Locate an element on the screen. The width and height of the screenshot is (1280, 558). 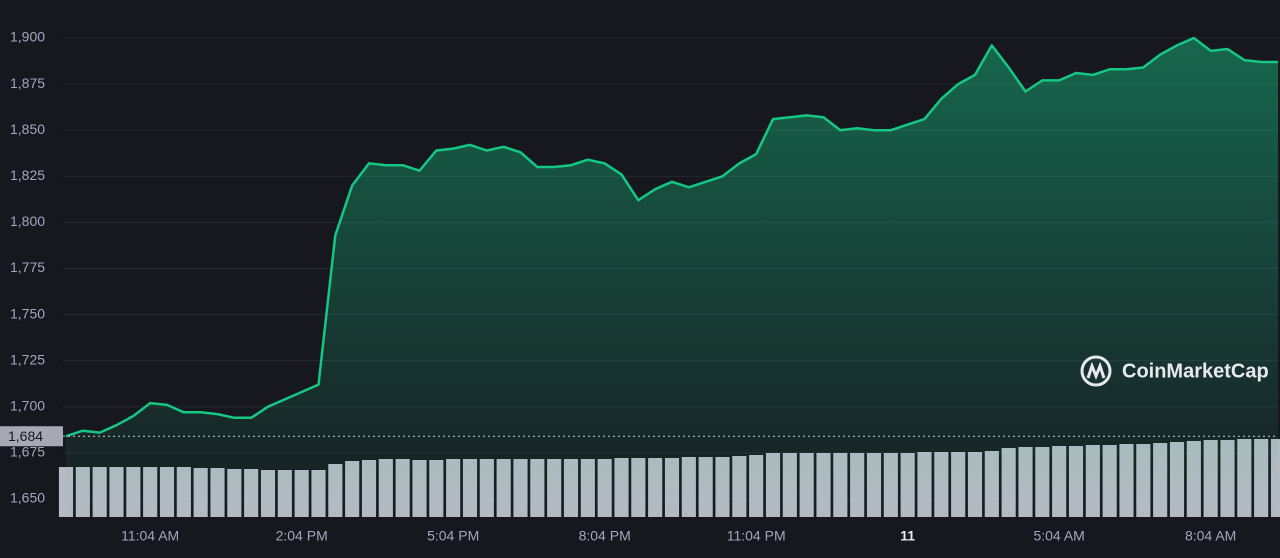
y-tick-label: 1,750 is located at coordinates (27, 313).